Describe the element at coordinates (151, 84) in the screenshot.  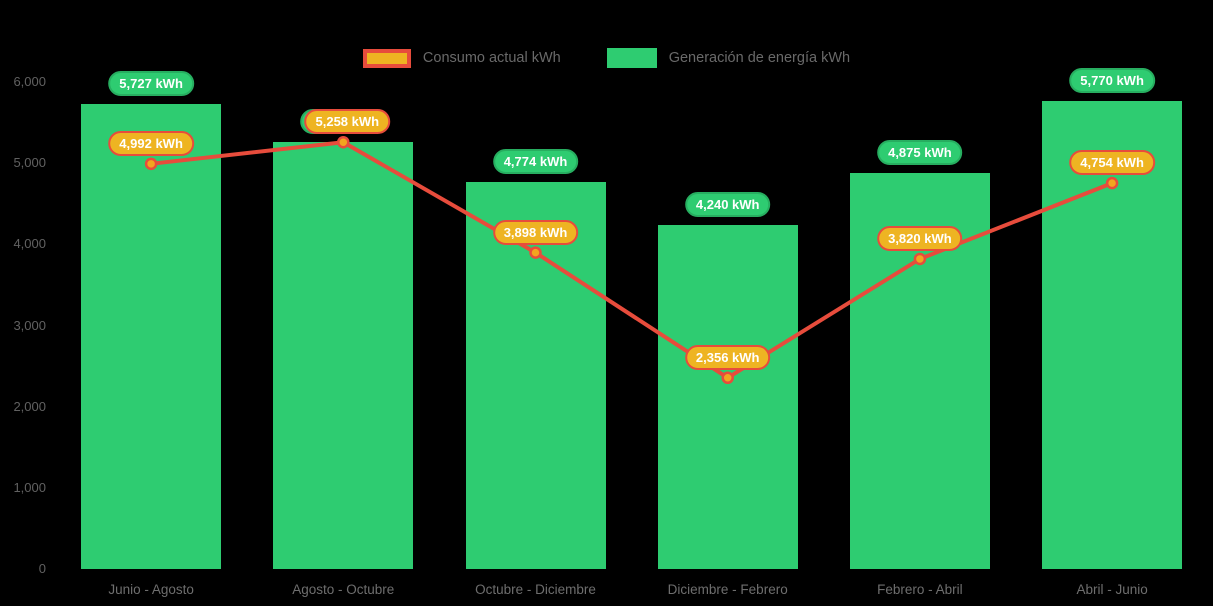
I see `bar-value-label: 5,727 kWh` at that location.